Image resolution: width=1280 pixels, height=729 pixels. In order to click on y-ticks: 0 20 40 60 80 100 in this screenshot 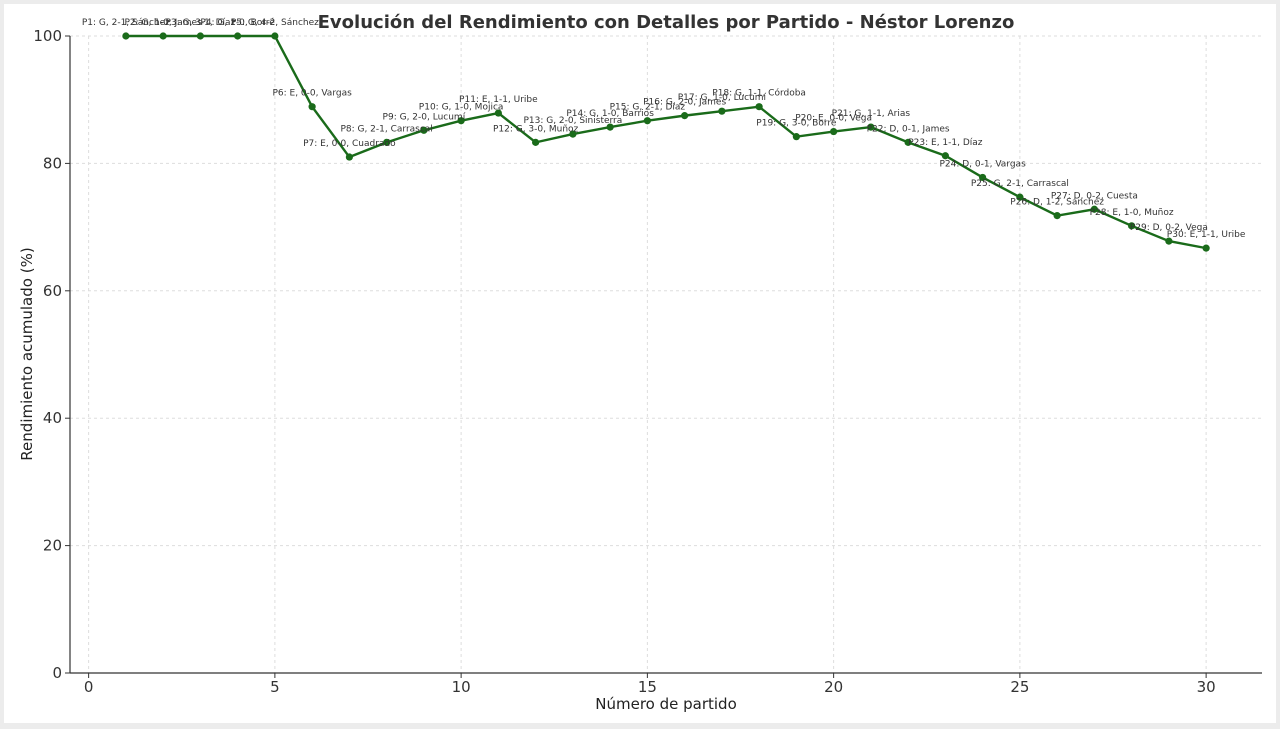, I will do `click(51, 354)`.